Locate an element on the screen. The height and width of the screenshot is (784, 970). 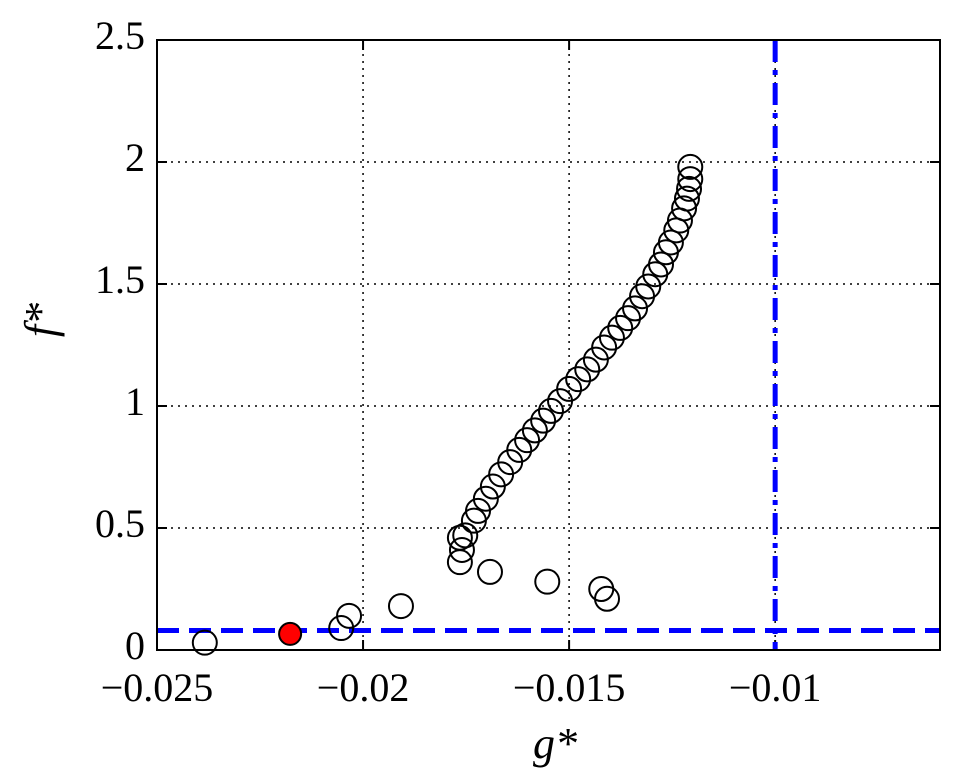
y-tick-label: 2 is located at coordinates (135, 157).